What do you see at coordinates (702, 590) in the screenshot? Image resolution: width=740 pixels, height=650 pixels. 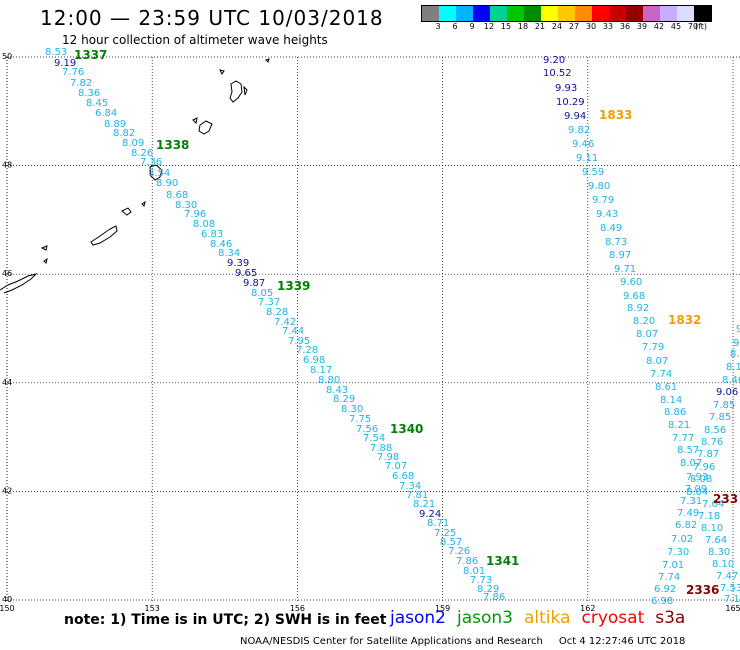 I see `pass-time-label: 2336` at bounding box center [702, 590].